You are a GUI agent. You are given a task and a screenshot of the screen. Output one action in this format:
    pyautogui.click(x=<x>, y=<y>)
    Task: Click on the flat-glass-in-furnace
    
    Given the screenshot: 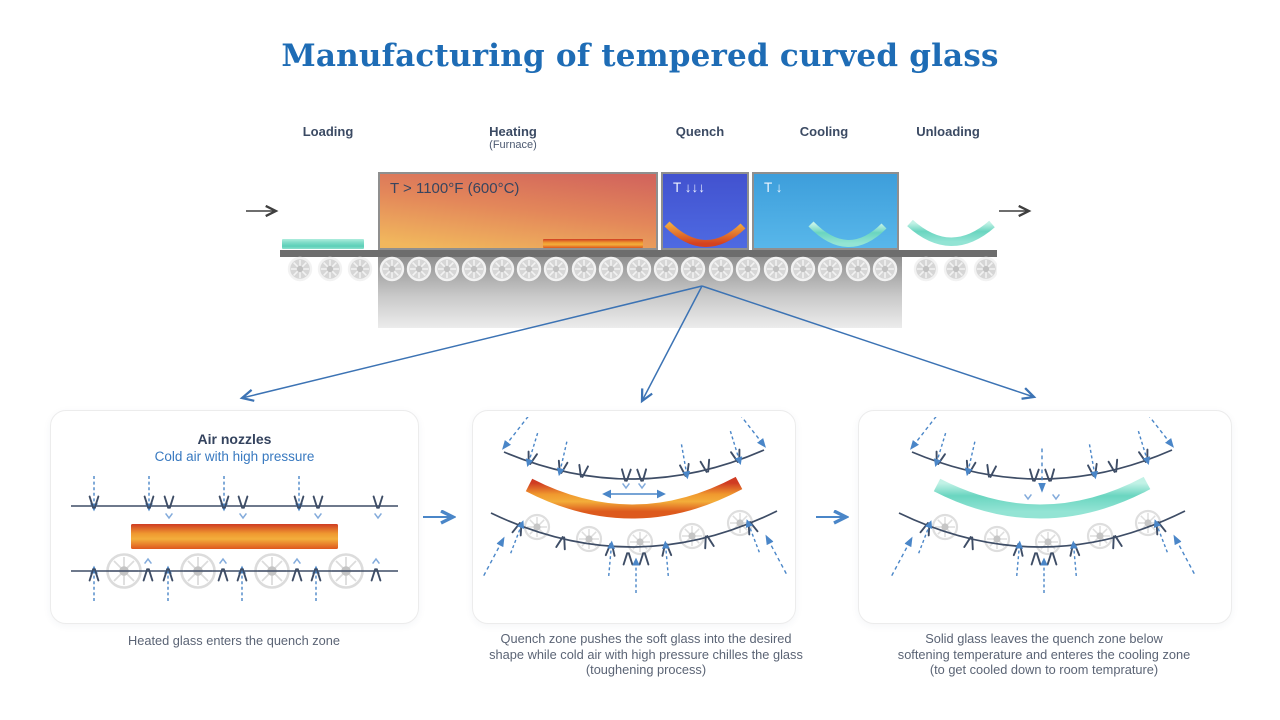 What is the action you would take?
    pyautogui.click(x=593, y=243)
    